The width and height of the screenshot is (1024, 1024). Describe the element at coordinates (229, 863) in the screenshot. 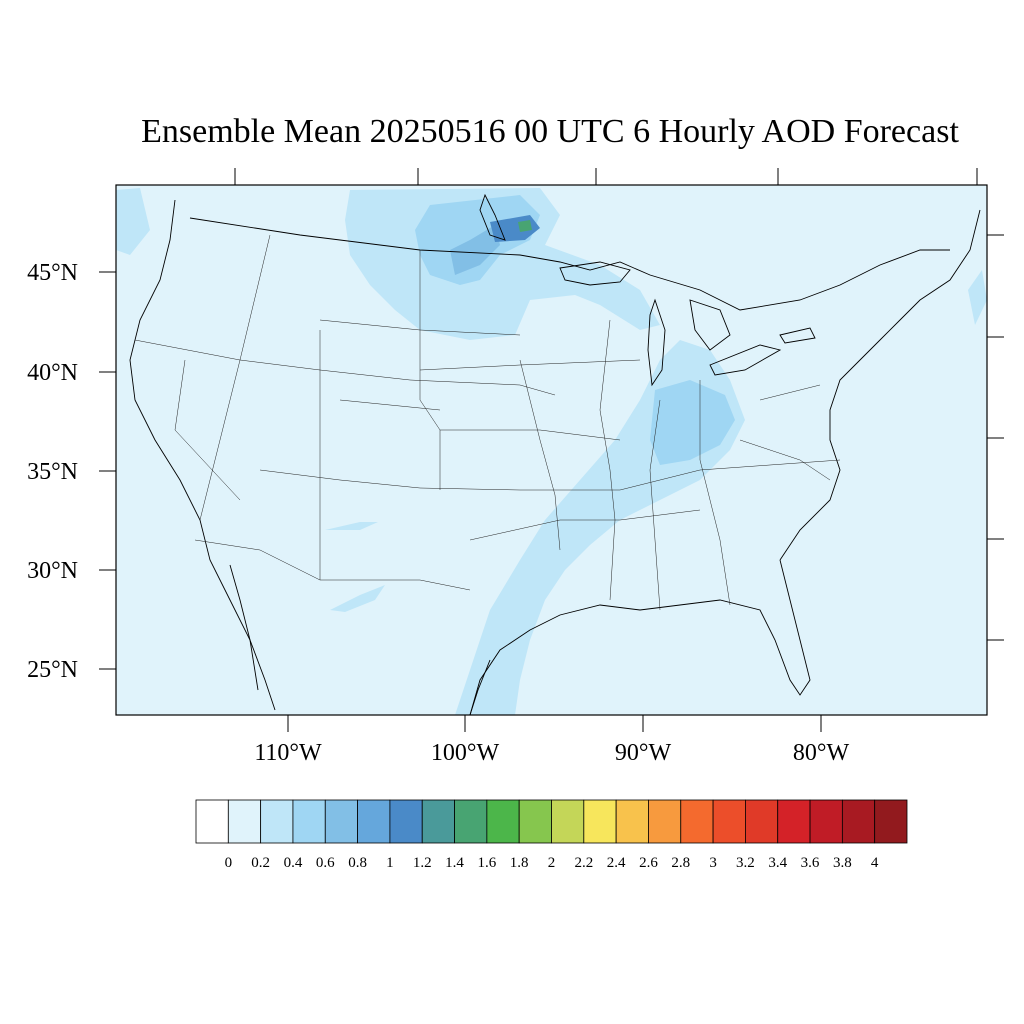

I see `colorbar-tick-label: 0` at that location.